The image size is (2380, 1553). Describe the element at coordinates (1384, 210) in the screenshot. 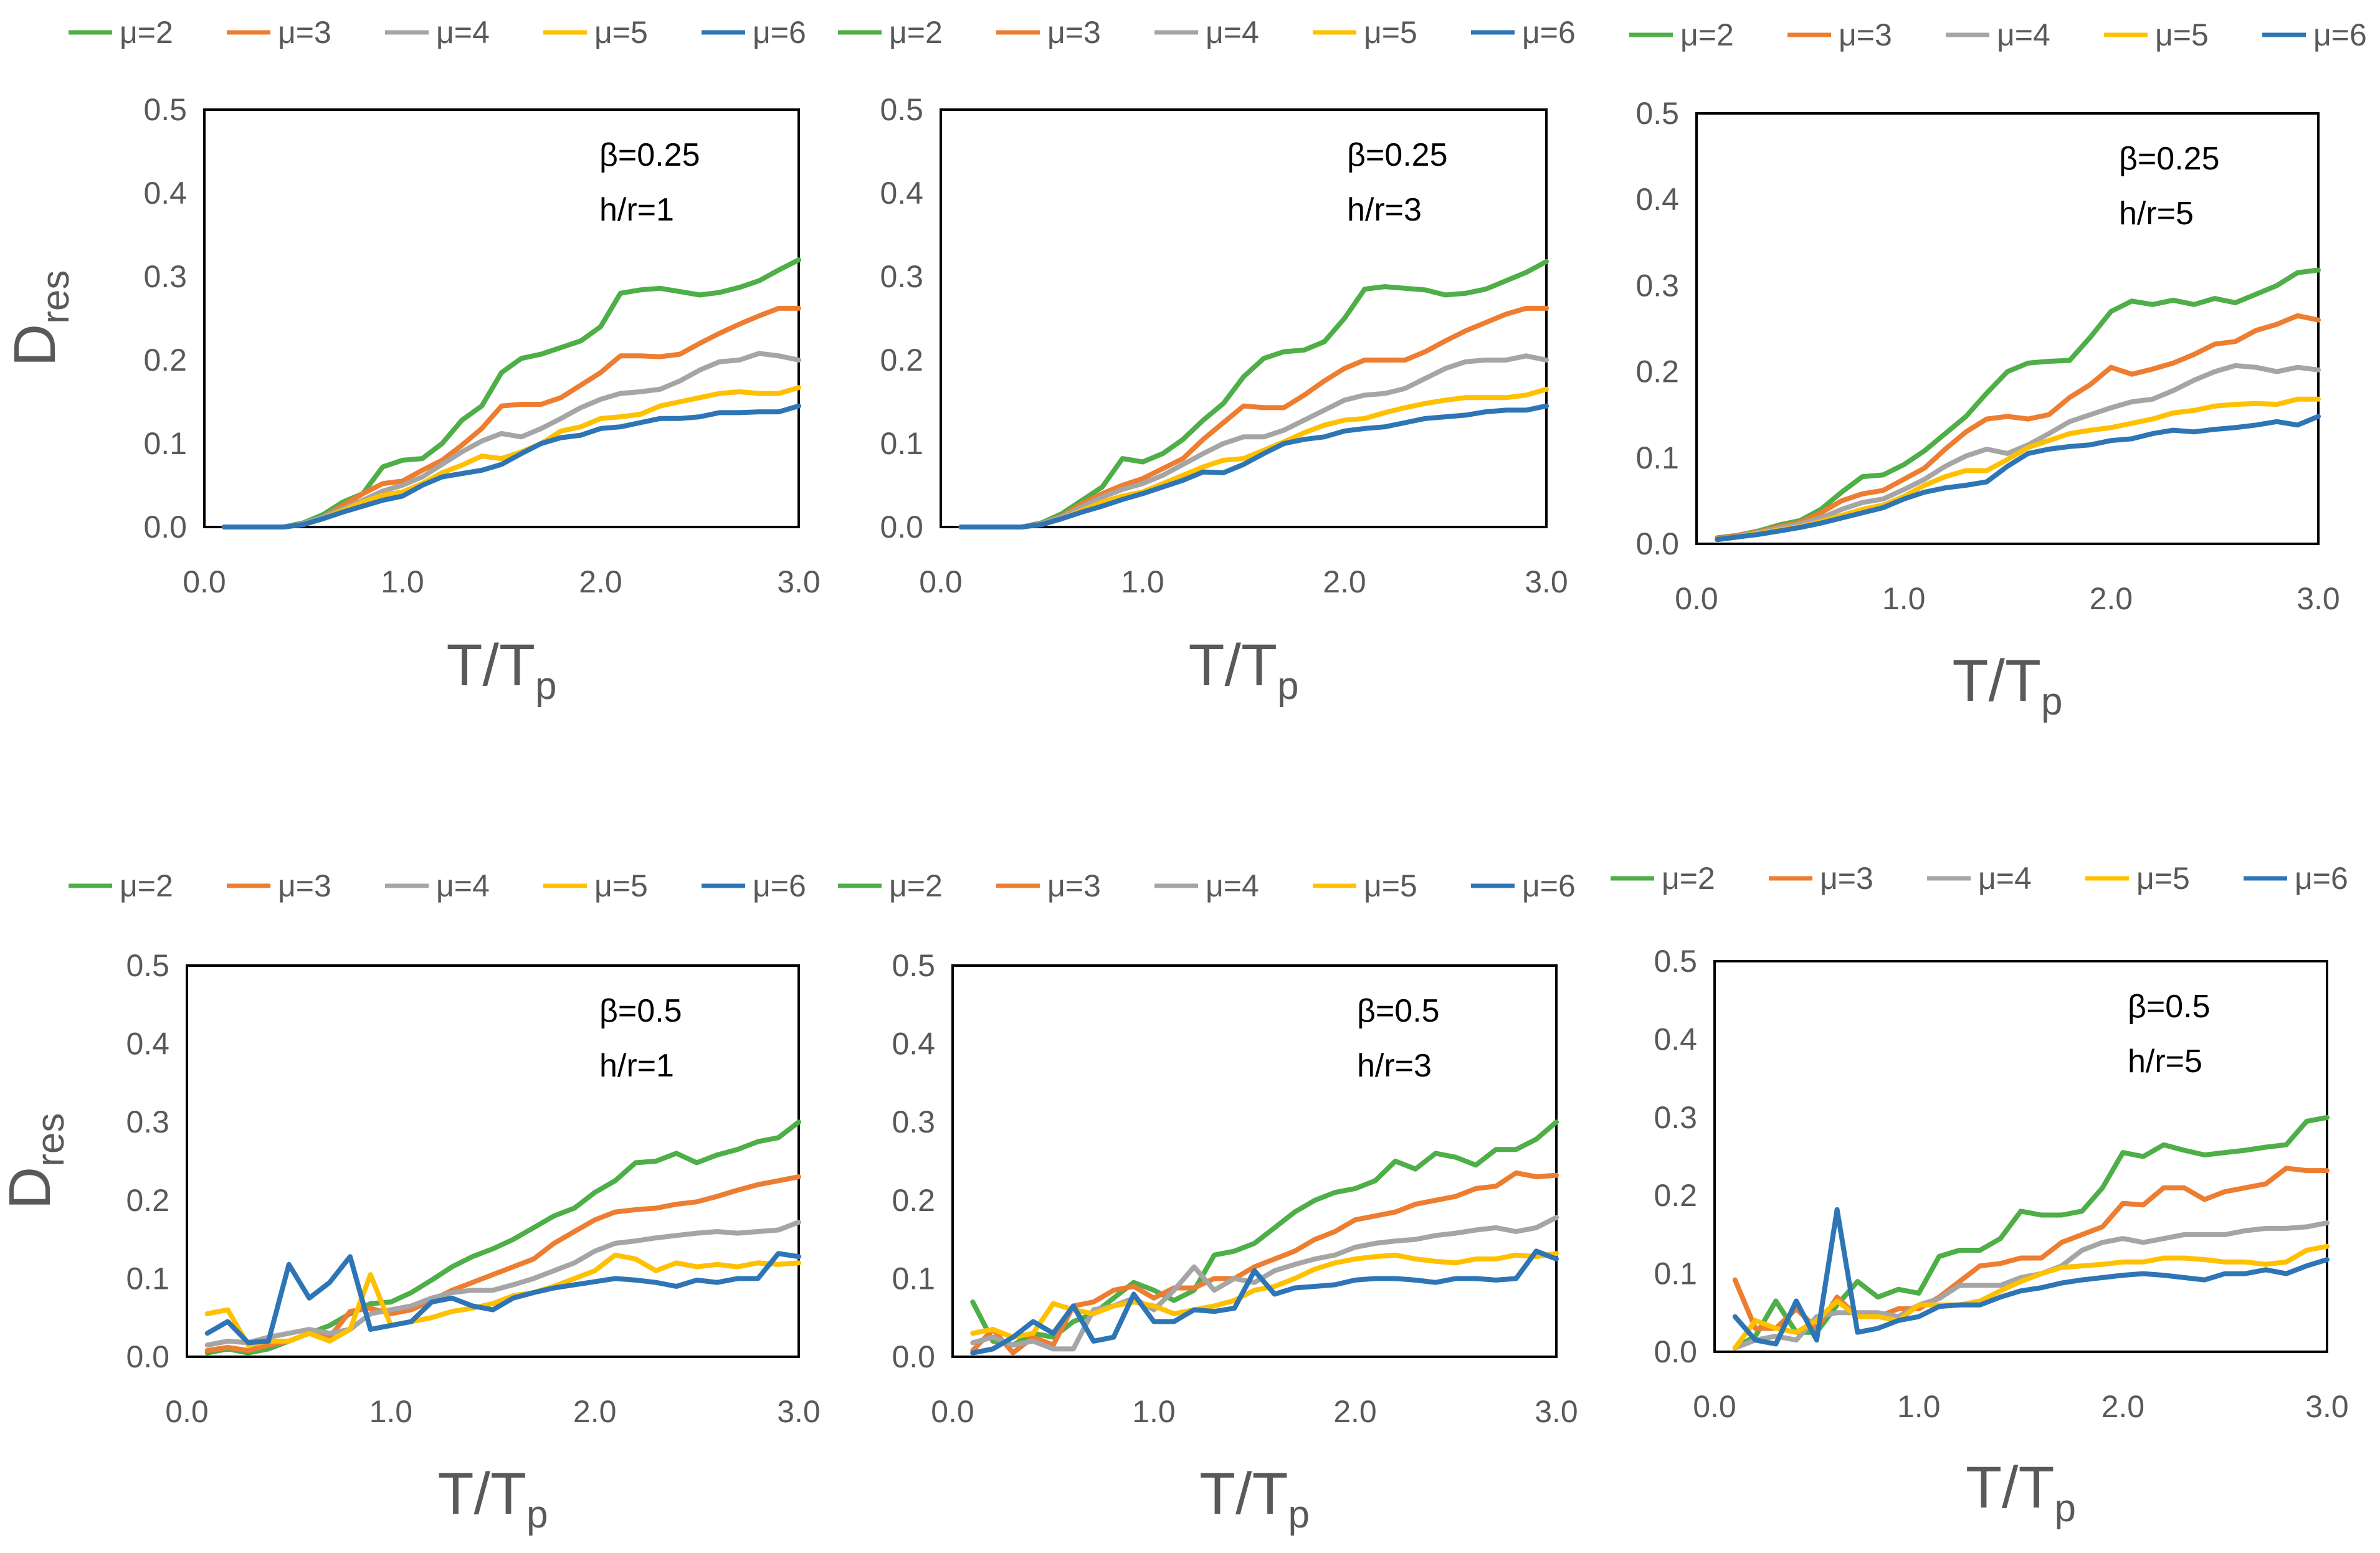

I see `panel-annotation: h/r=3` at that location.